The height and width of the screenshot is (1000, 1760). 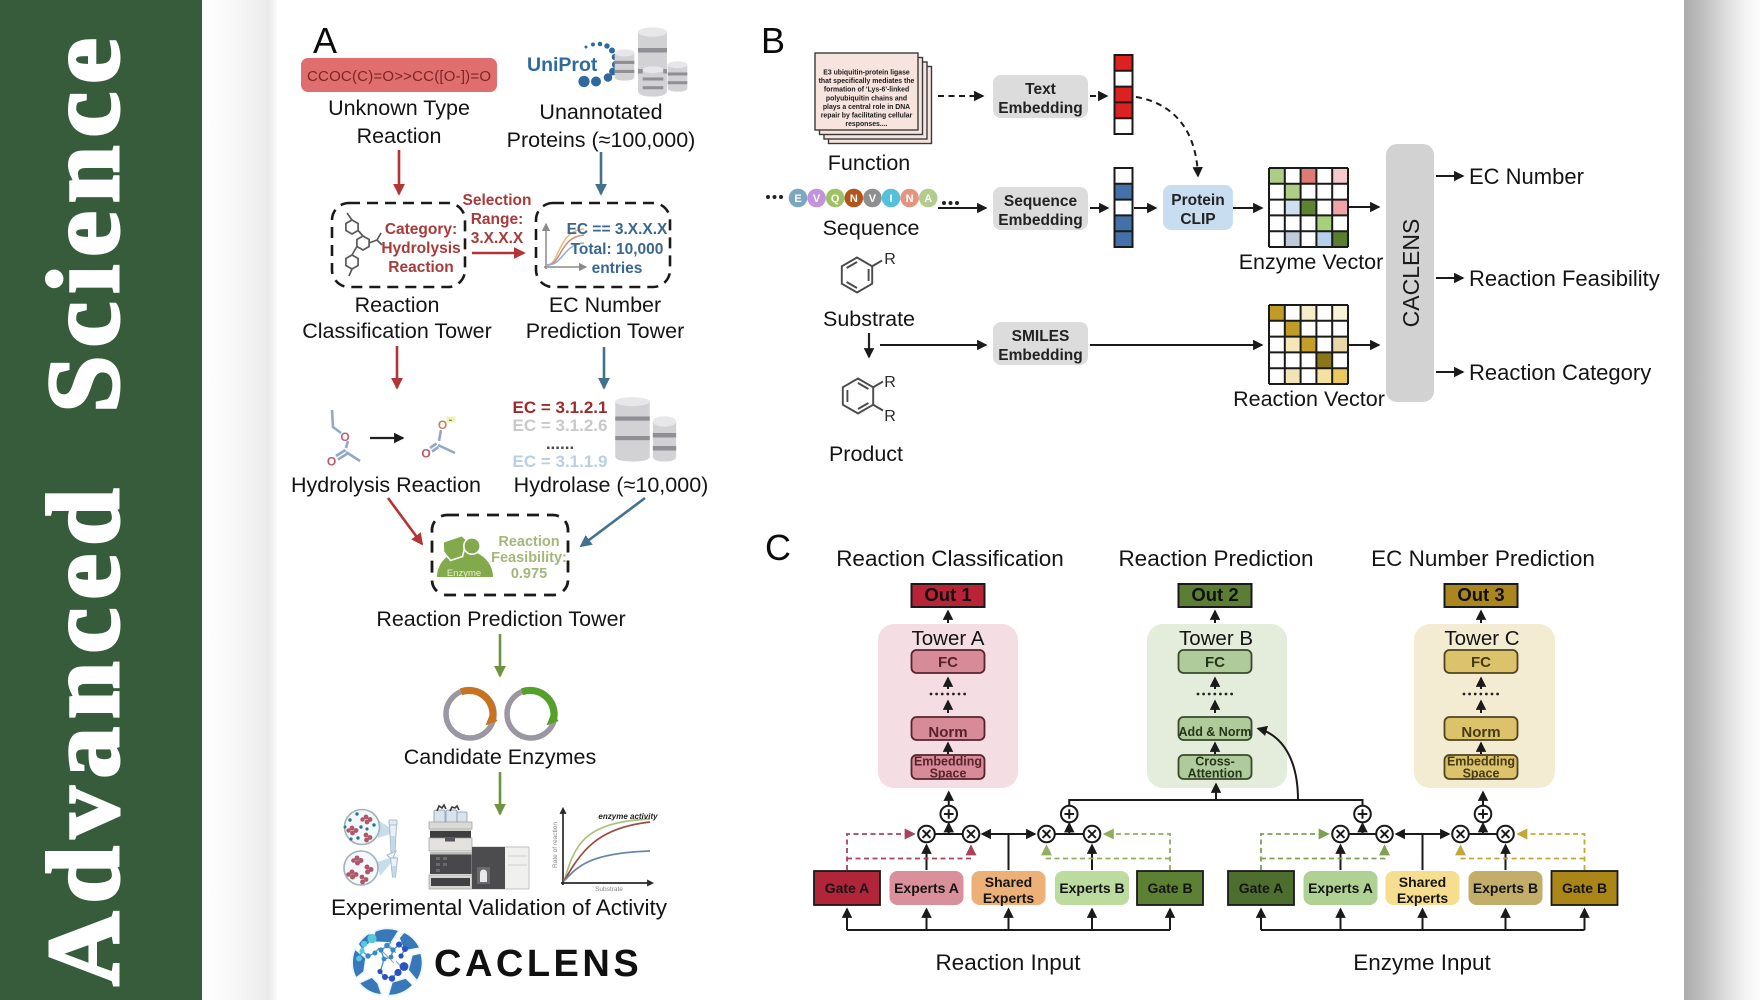 I want to click on svg-text: Feasibility:, so click(x=529, y=558).